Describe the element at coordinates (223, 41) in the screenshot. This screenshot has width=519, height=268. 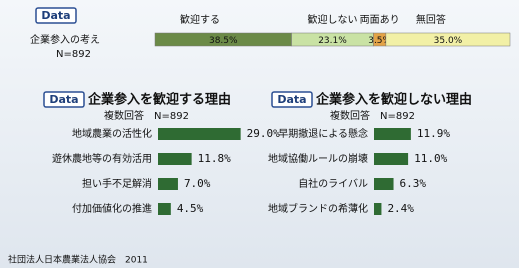
I see `value-label: 38.5%` at that location.